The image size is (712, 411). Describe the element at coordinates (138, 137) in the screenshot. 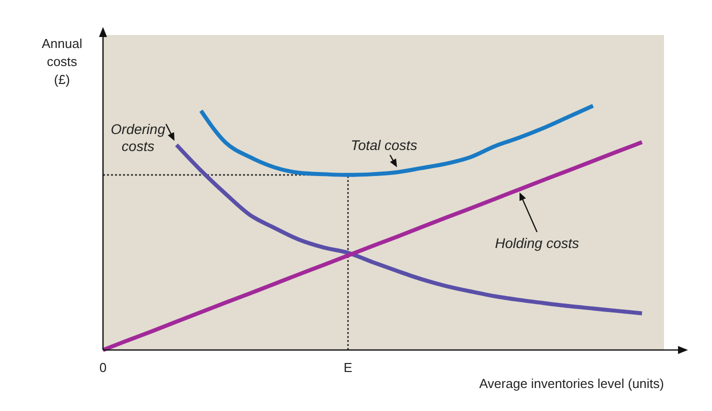

I see `series-label: Ordering costs` at that location.